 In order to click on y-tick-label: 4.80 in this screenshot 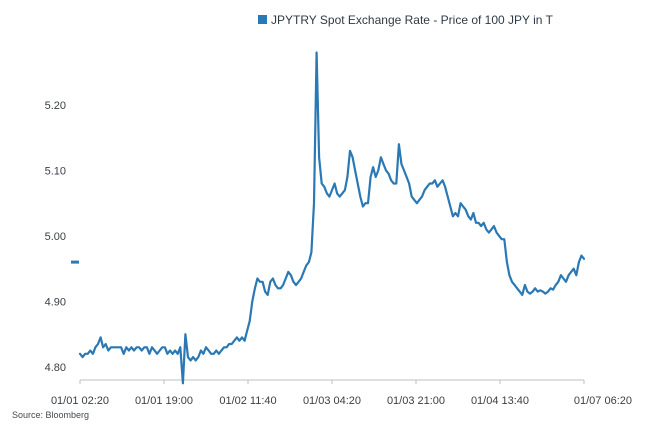, I will do `click(55, 368)`.